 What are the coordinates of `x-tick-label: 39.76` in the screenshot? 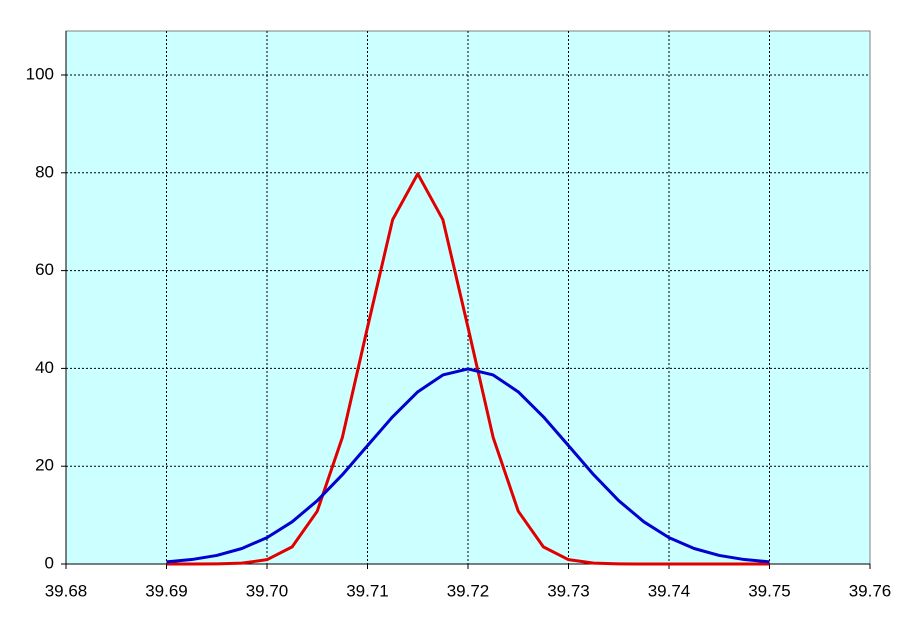 It's located at (870, 590).